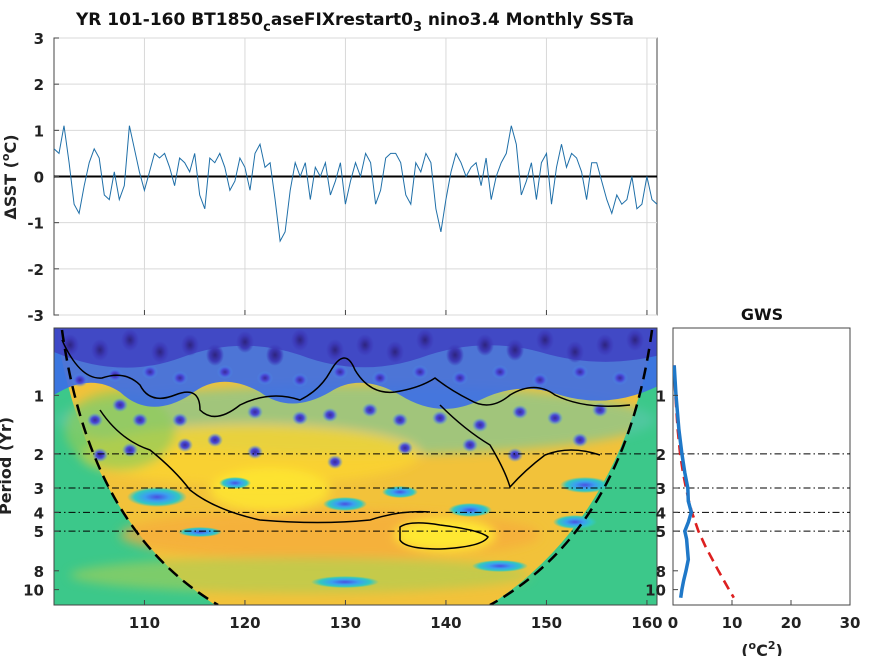 The image size is (875, 656). I want to click on wavelet-y-tick-label: 3, so click(39, 489).